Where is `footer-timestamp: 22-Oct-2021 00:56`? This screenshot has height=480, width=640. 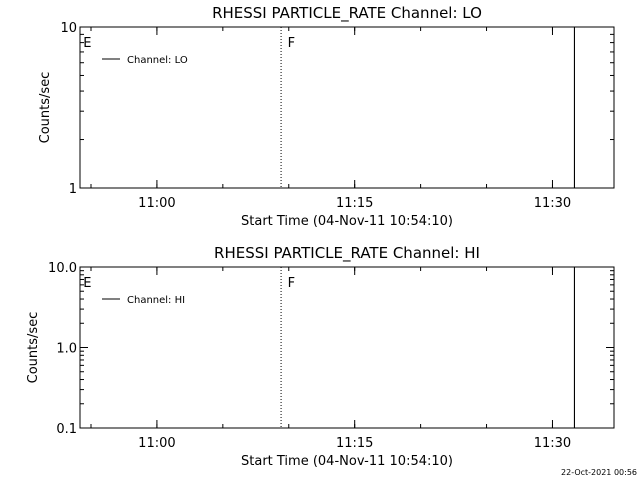
footer-timestamp: 22-Oct-2021 00:56 is located at coordinates (599, 472).